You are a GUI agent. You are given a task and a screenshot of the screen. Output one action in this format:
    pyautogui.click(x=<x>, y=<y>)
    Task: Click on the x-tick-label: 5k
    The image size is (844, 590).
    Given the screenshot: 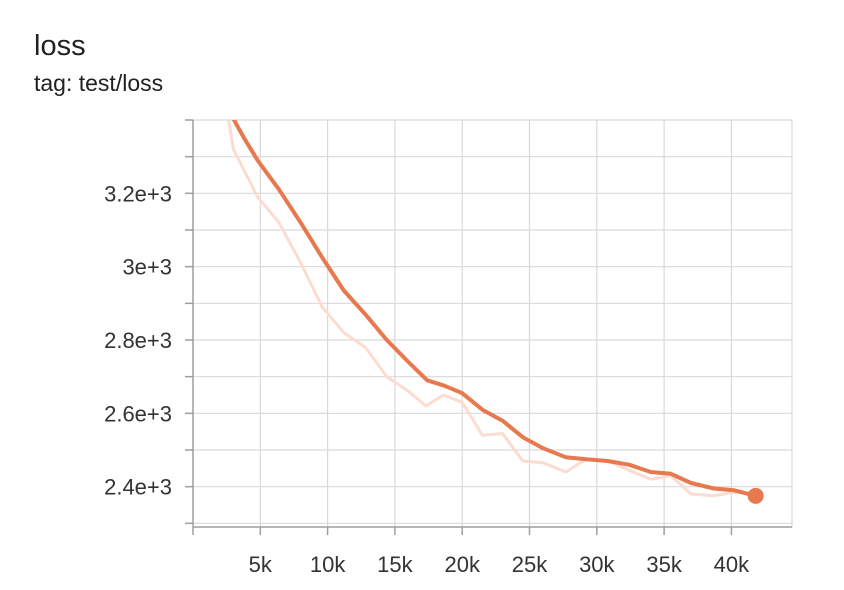 What is the action you would take?
    pyautogui.click(x=261, y=564)
    